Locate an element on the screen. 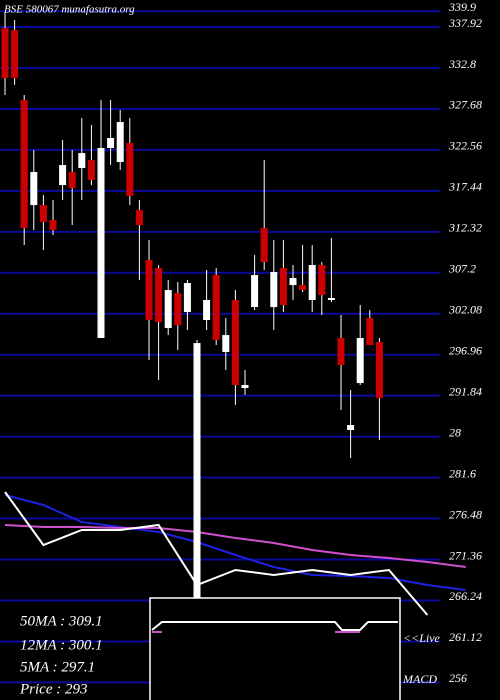 The width and height of the screenshot is (500, 700). y-tick-label: 322.56 is located at coordinates (465, 146).